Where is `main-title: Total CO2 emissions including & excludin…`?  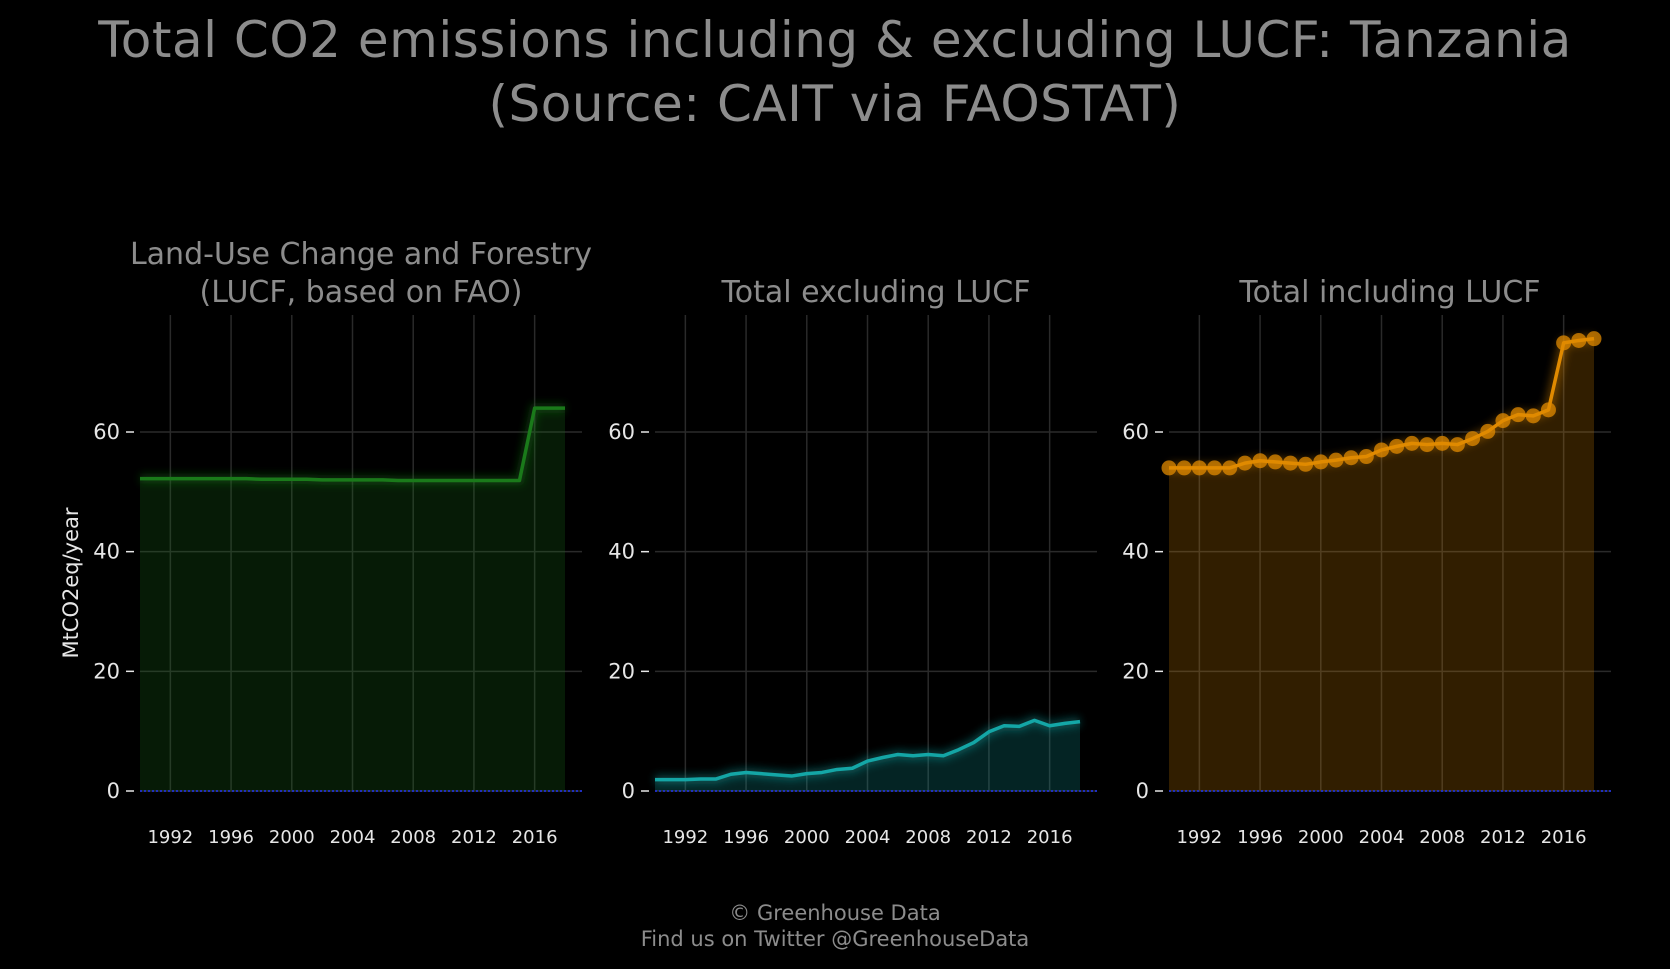 main-title: Total CO2 emissions including & excludin… is located at coordinates (835, 72).